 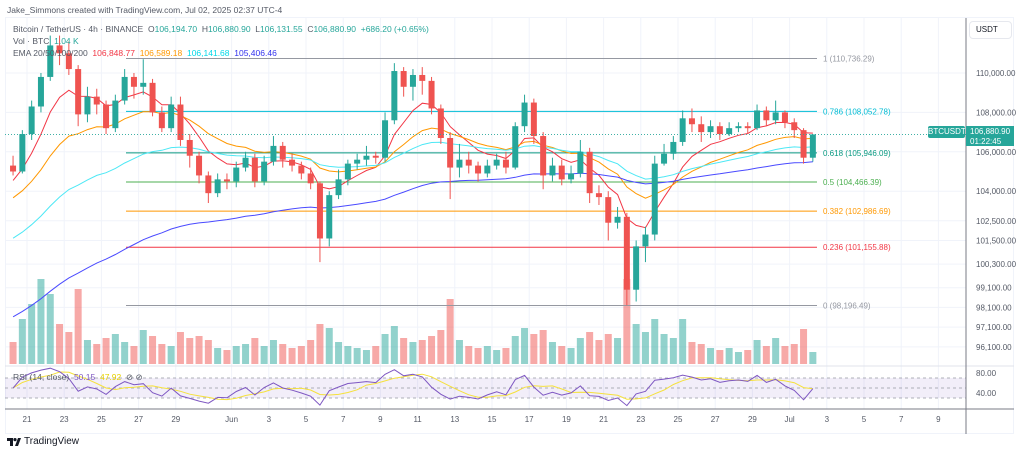 I want to click on time-tick-label: 5, so click(x=306, y=419).